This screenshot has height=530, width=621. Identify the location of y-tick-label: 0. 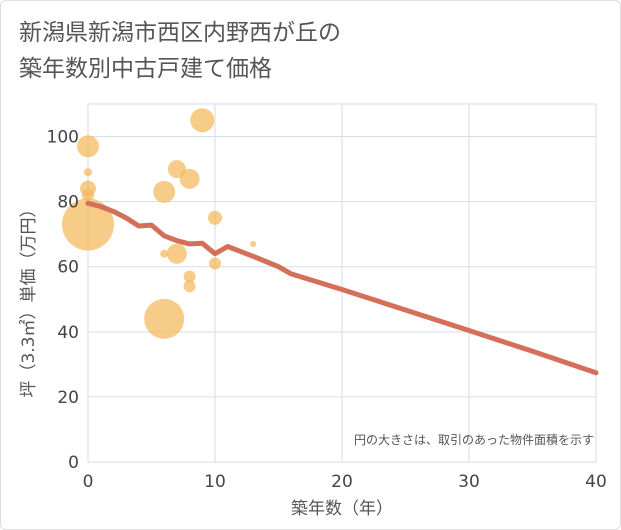
(73, 463).